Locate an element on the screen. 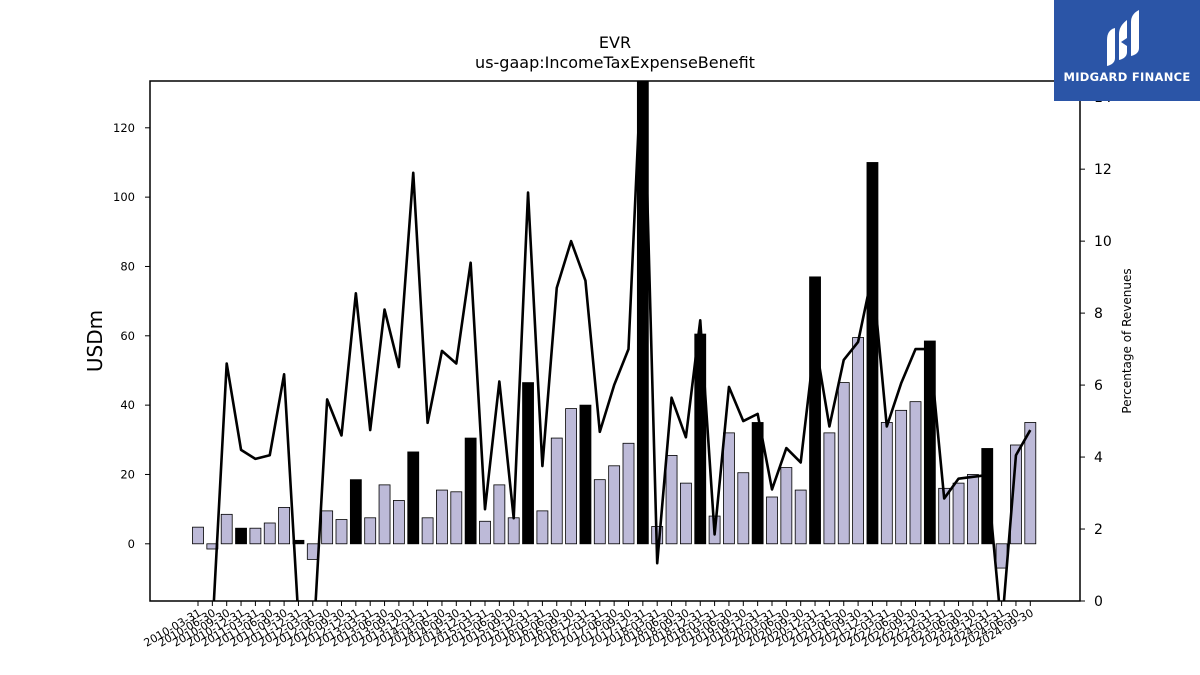 This screenshot has width=1200, height=675. y2-tick-label: 2 is located at coordinates (1098, 530).